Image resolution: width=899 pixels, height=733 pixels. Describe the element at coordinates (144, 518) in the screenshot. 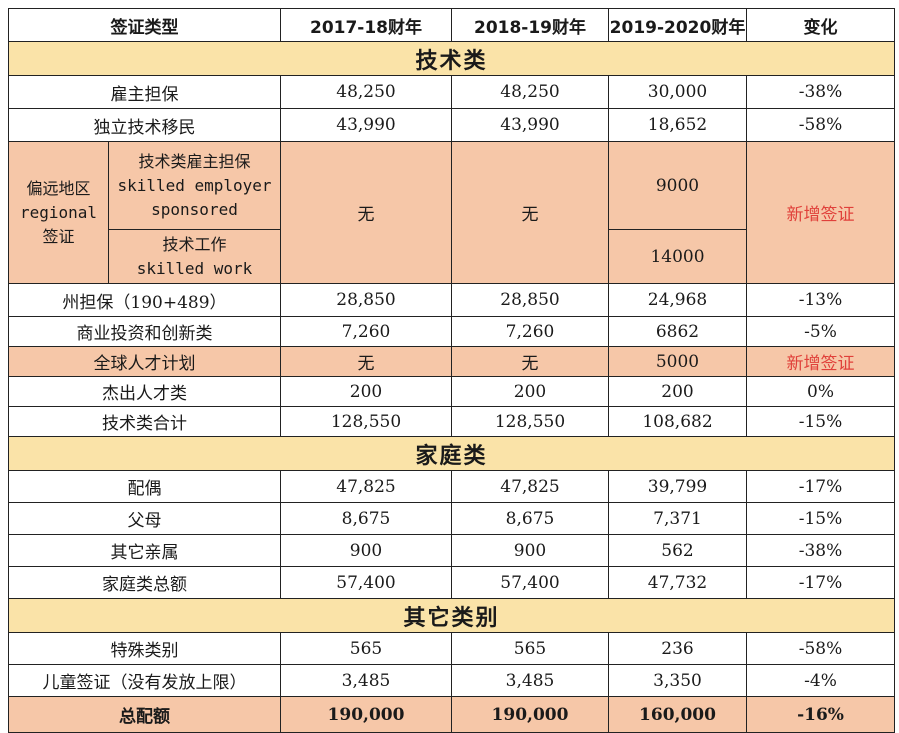

I see `row-label: 父母` at that location.